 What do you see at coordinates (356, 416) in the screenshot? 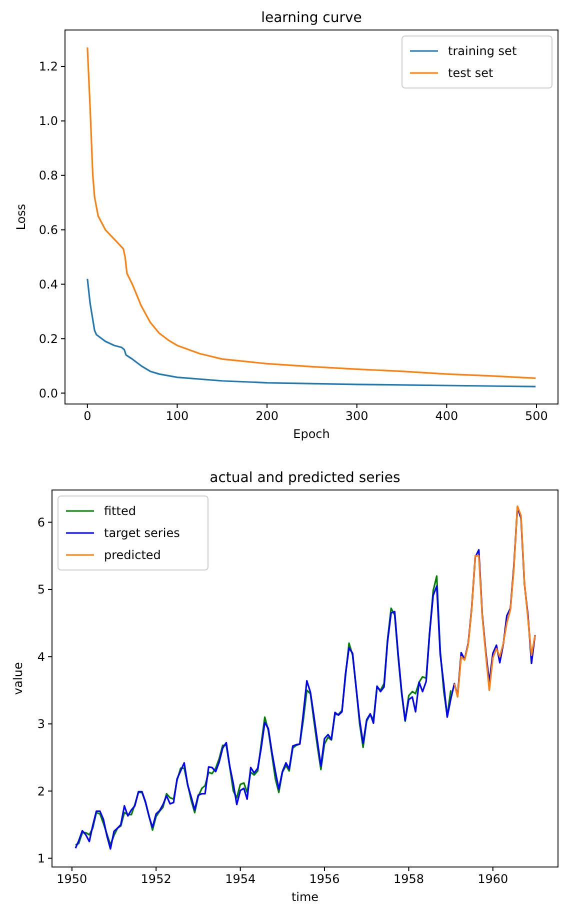
I see `x-tick-label: 300` at bounding box center [356, 416].